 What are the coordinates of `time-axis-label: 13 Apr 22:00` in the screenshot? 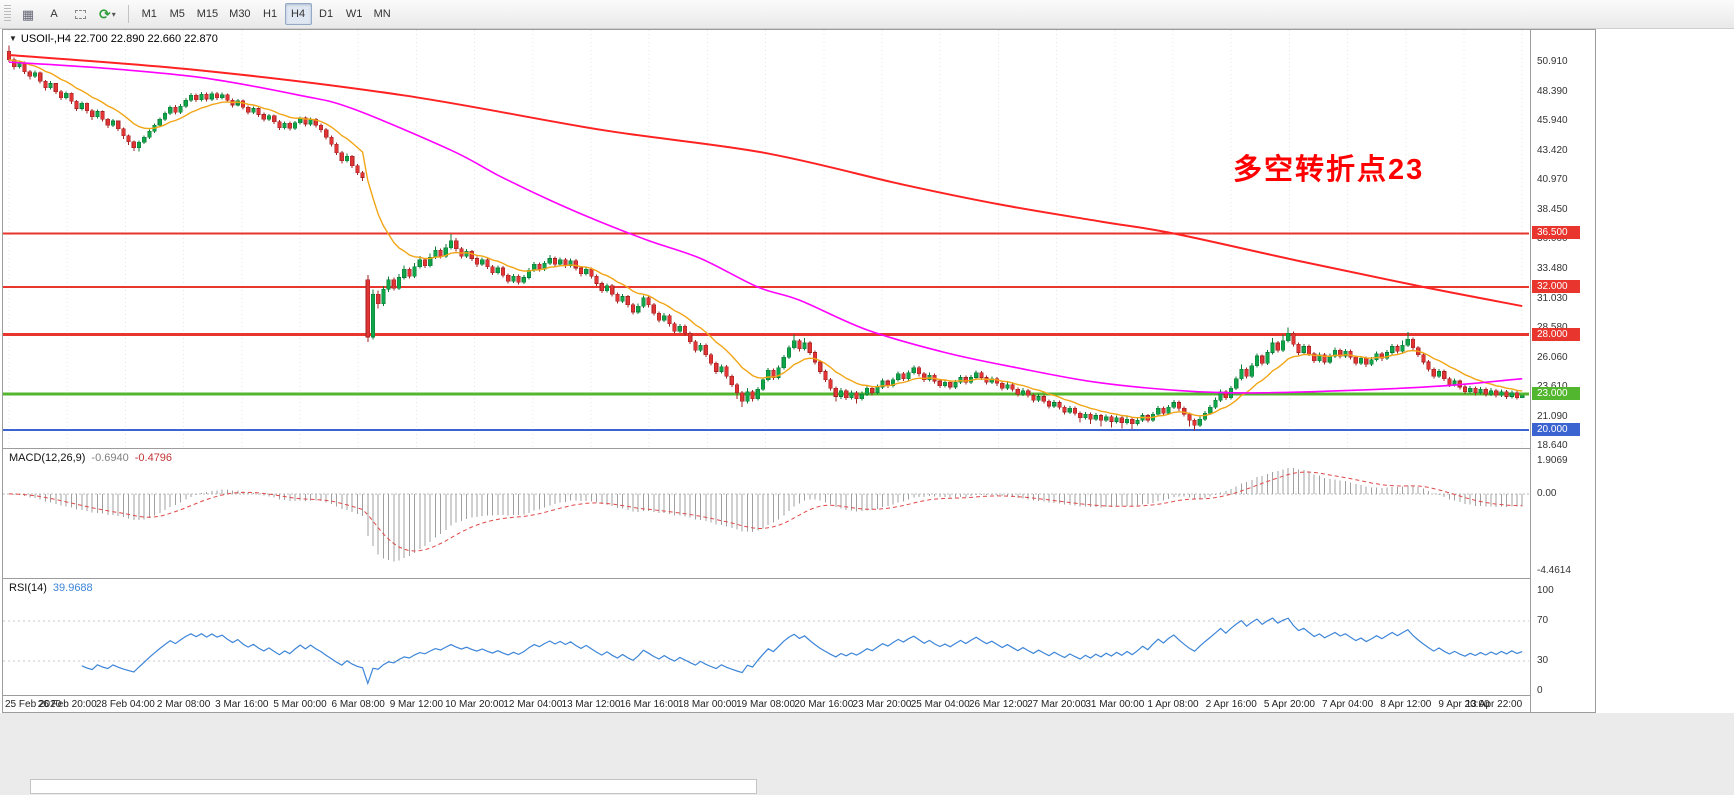 It's located at (1494, 704).